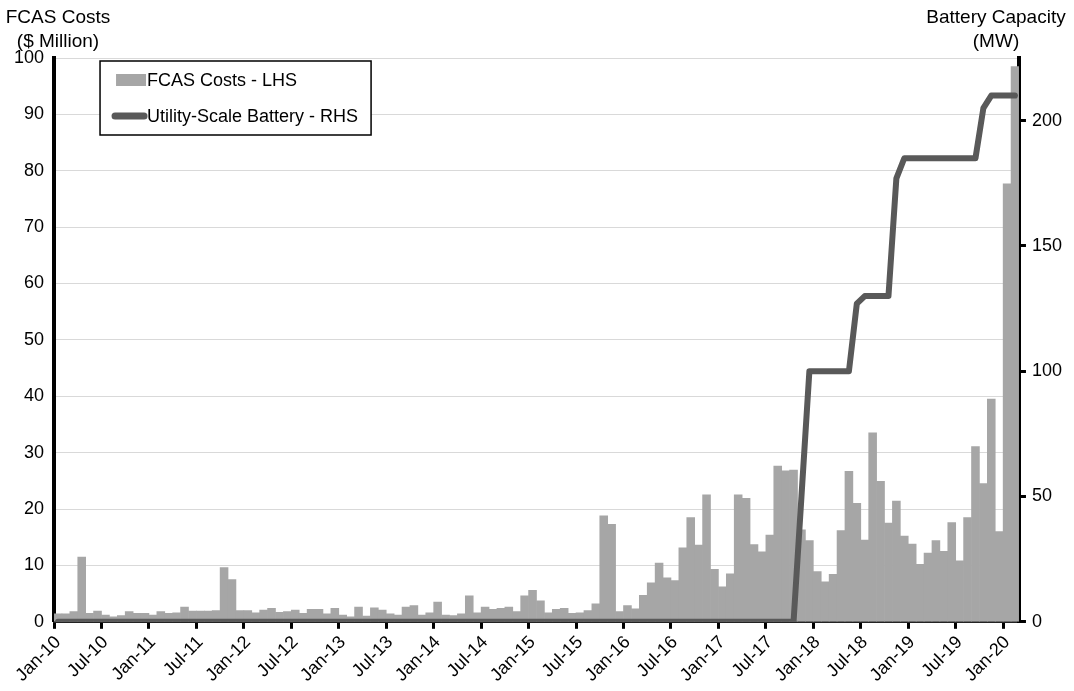 The image size is (1074, 691). Describe the element at coordinates (222, 79) in the screenshot. I see `legend-label: FCAS Costs - LHS` at that location.